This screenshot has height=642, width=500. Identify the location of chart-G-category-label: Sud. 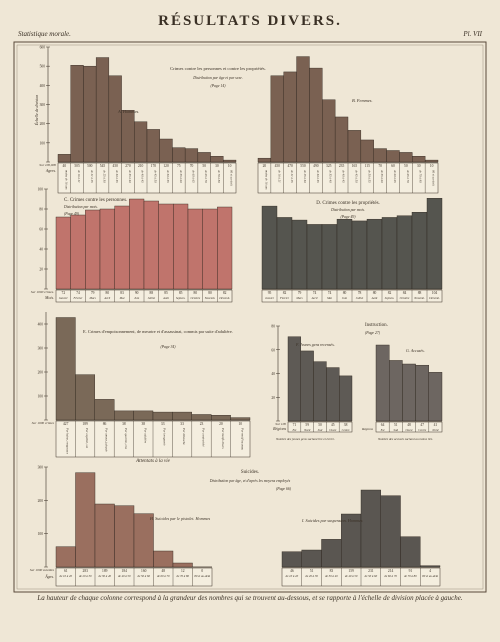
(396, 430).